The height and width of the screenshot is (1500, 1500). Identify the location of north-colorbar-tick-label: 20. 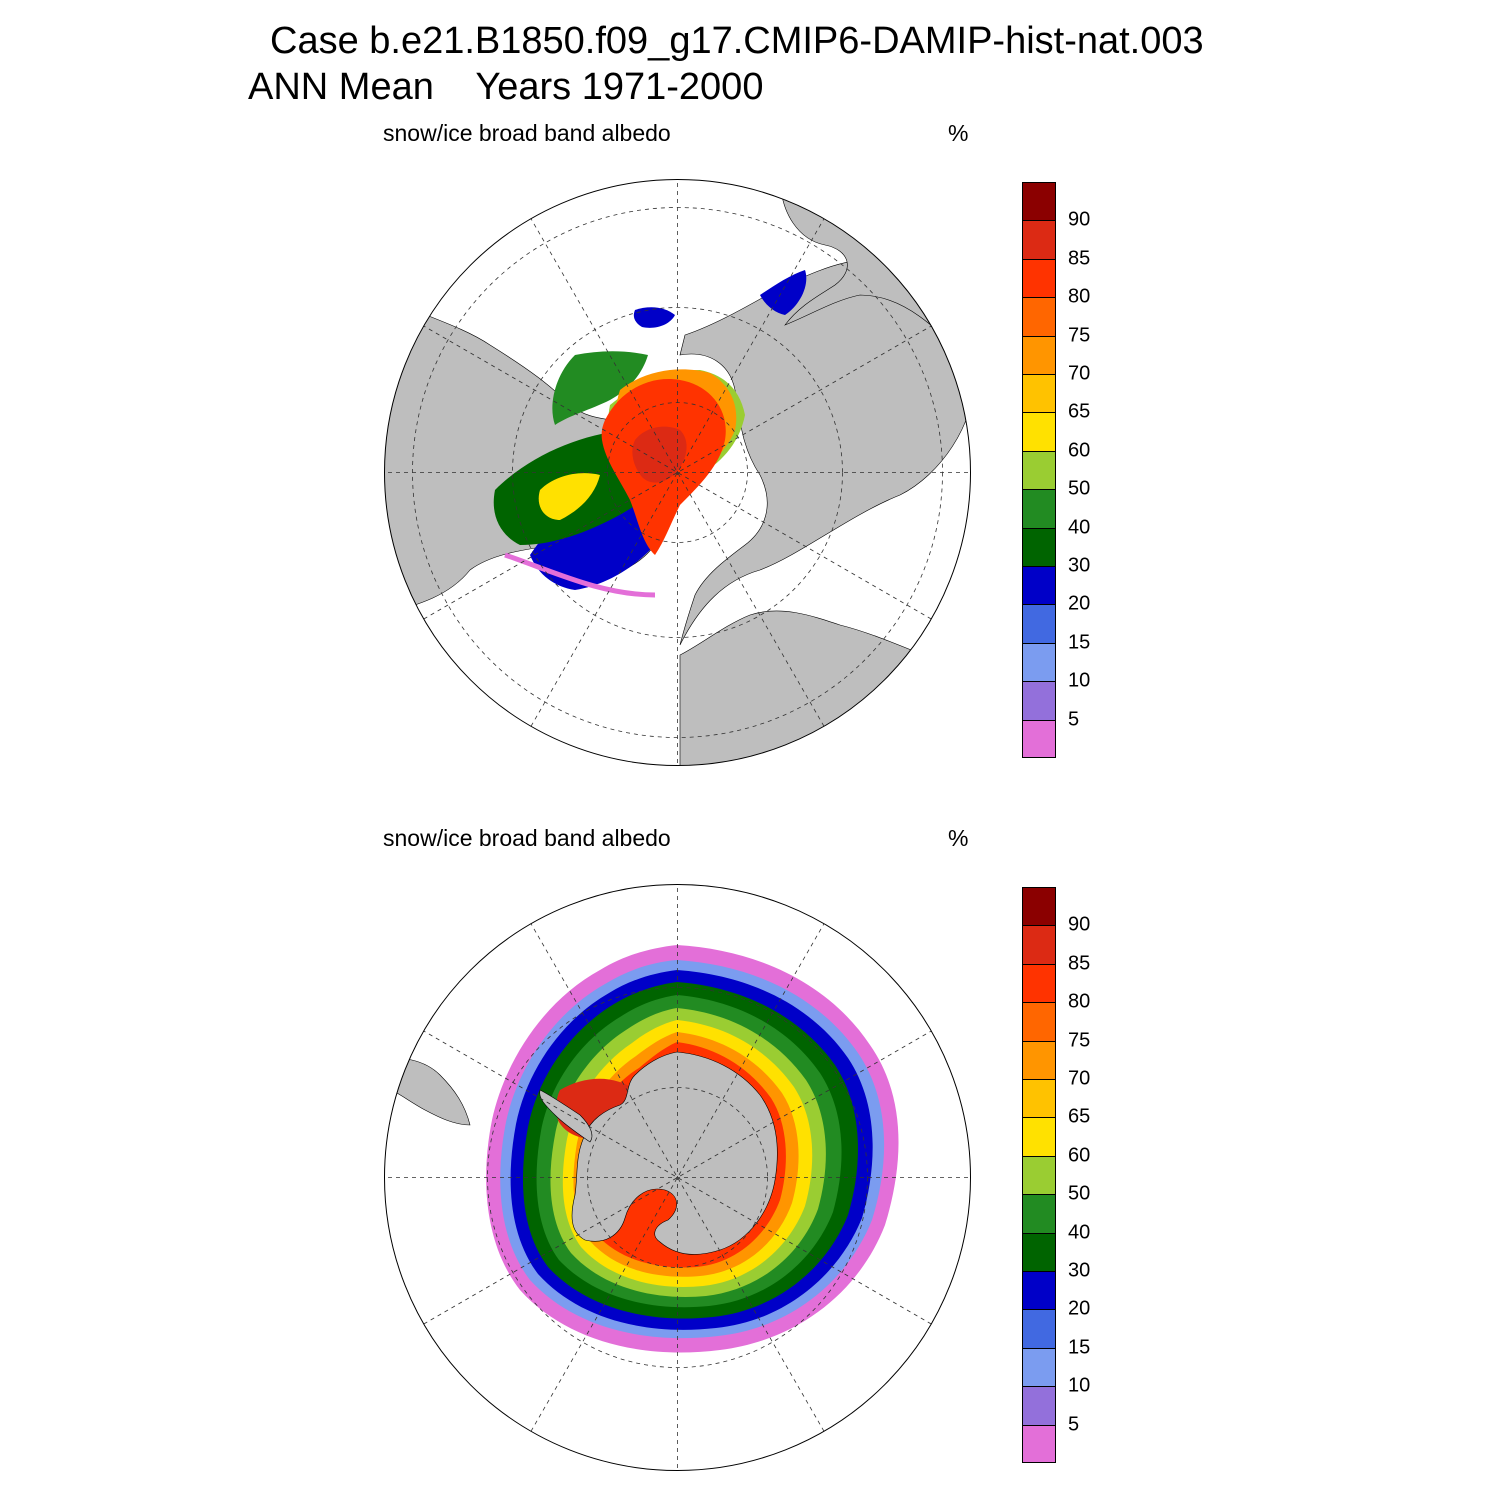
(1079, 603).